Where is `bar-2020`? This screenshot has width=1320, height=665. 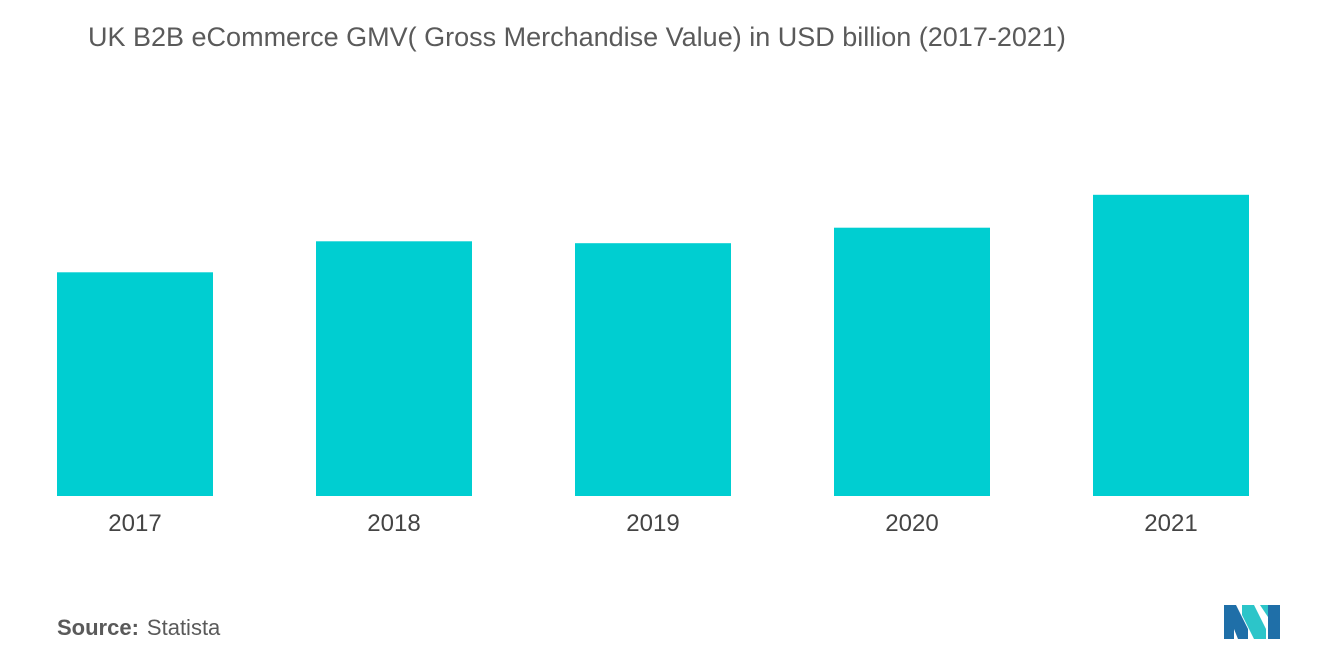 bar-2020 is located at coordinates (912, 361).